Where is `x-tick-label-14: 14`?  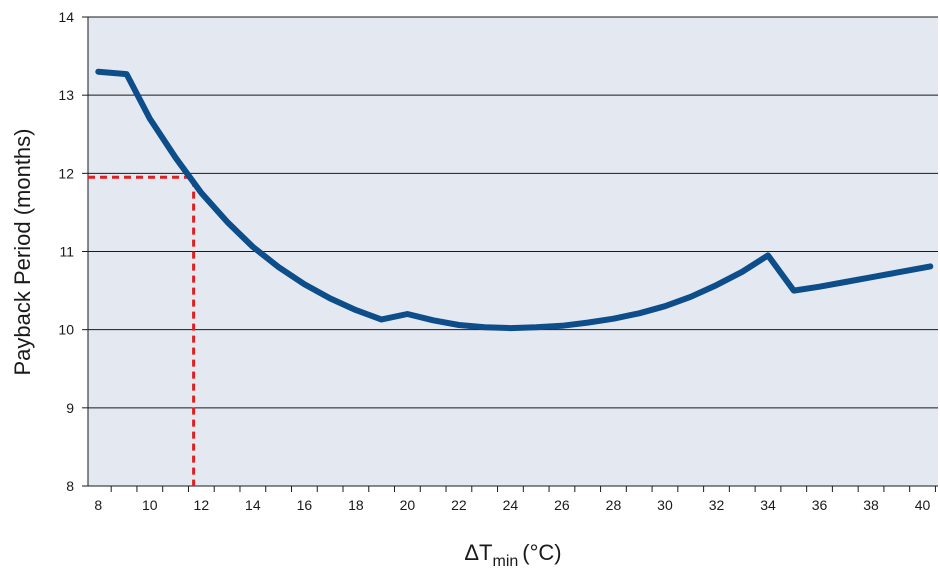 x-tick-label-14: 14 is located at coordinates (253, 505).